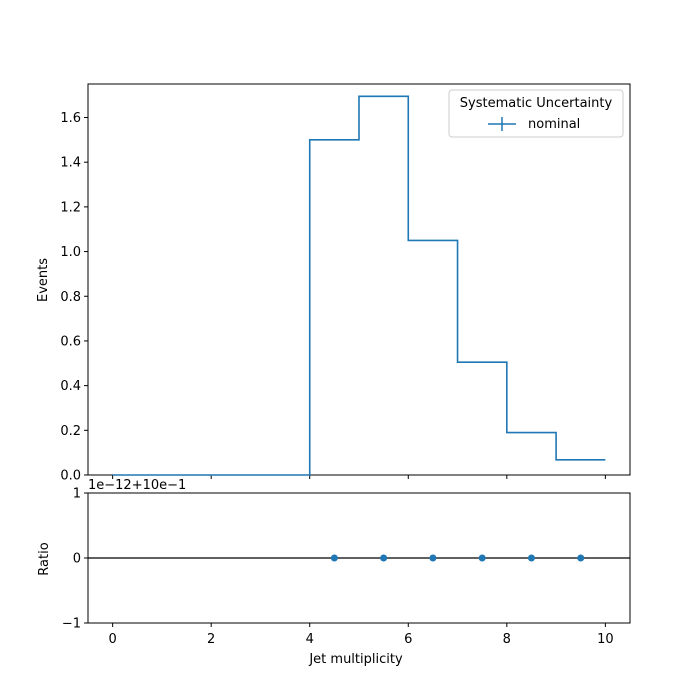 The width and height of the screenshot is (700, 700). I want to click on xtick-label: 10, so click(605, 639).